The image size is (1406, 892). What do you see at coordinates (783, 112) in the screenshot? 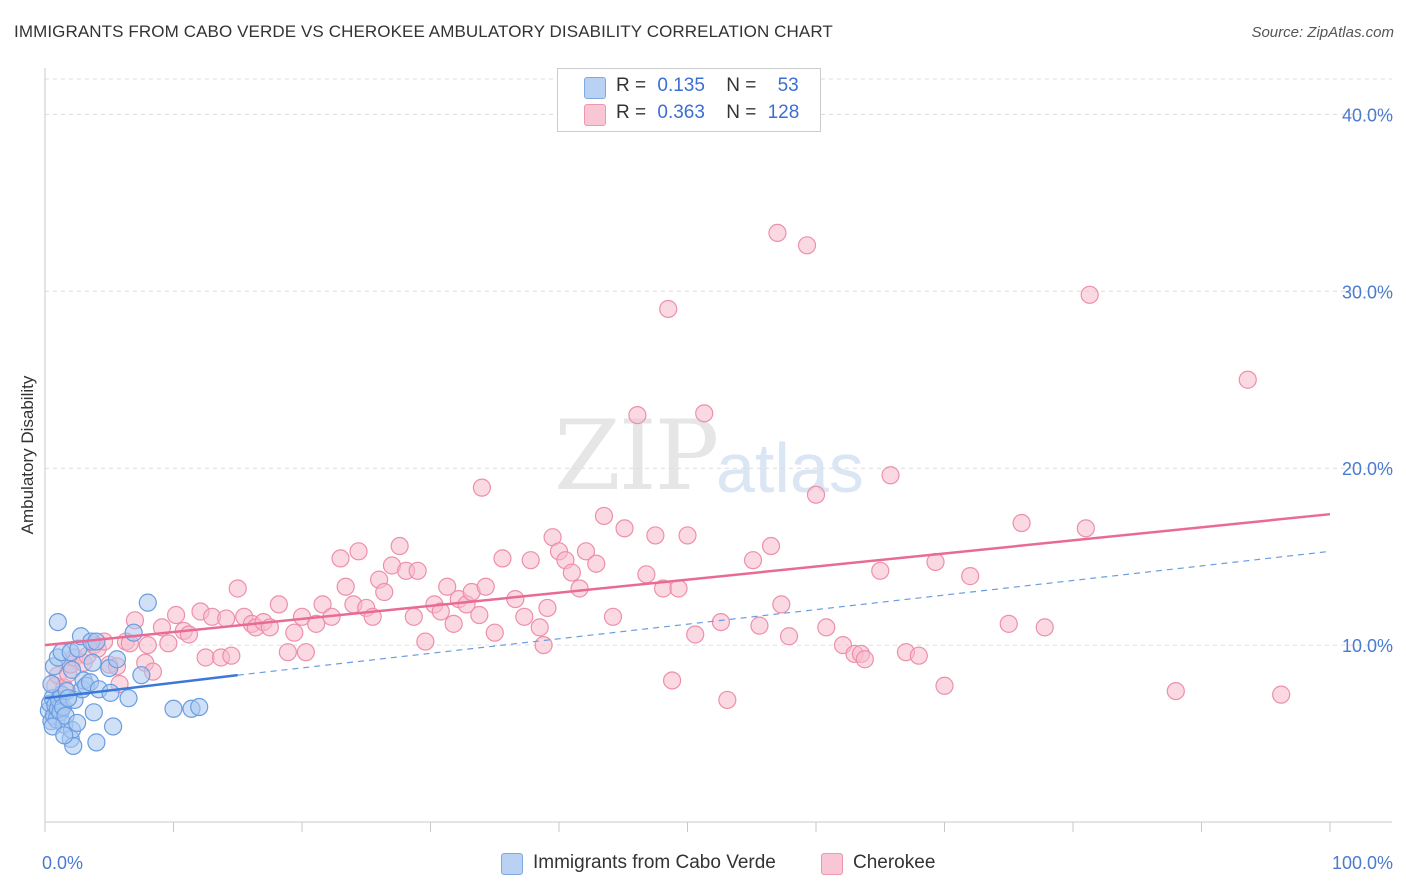
I see `legend-n-value: 128` at bounding box center [783, 112].